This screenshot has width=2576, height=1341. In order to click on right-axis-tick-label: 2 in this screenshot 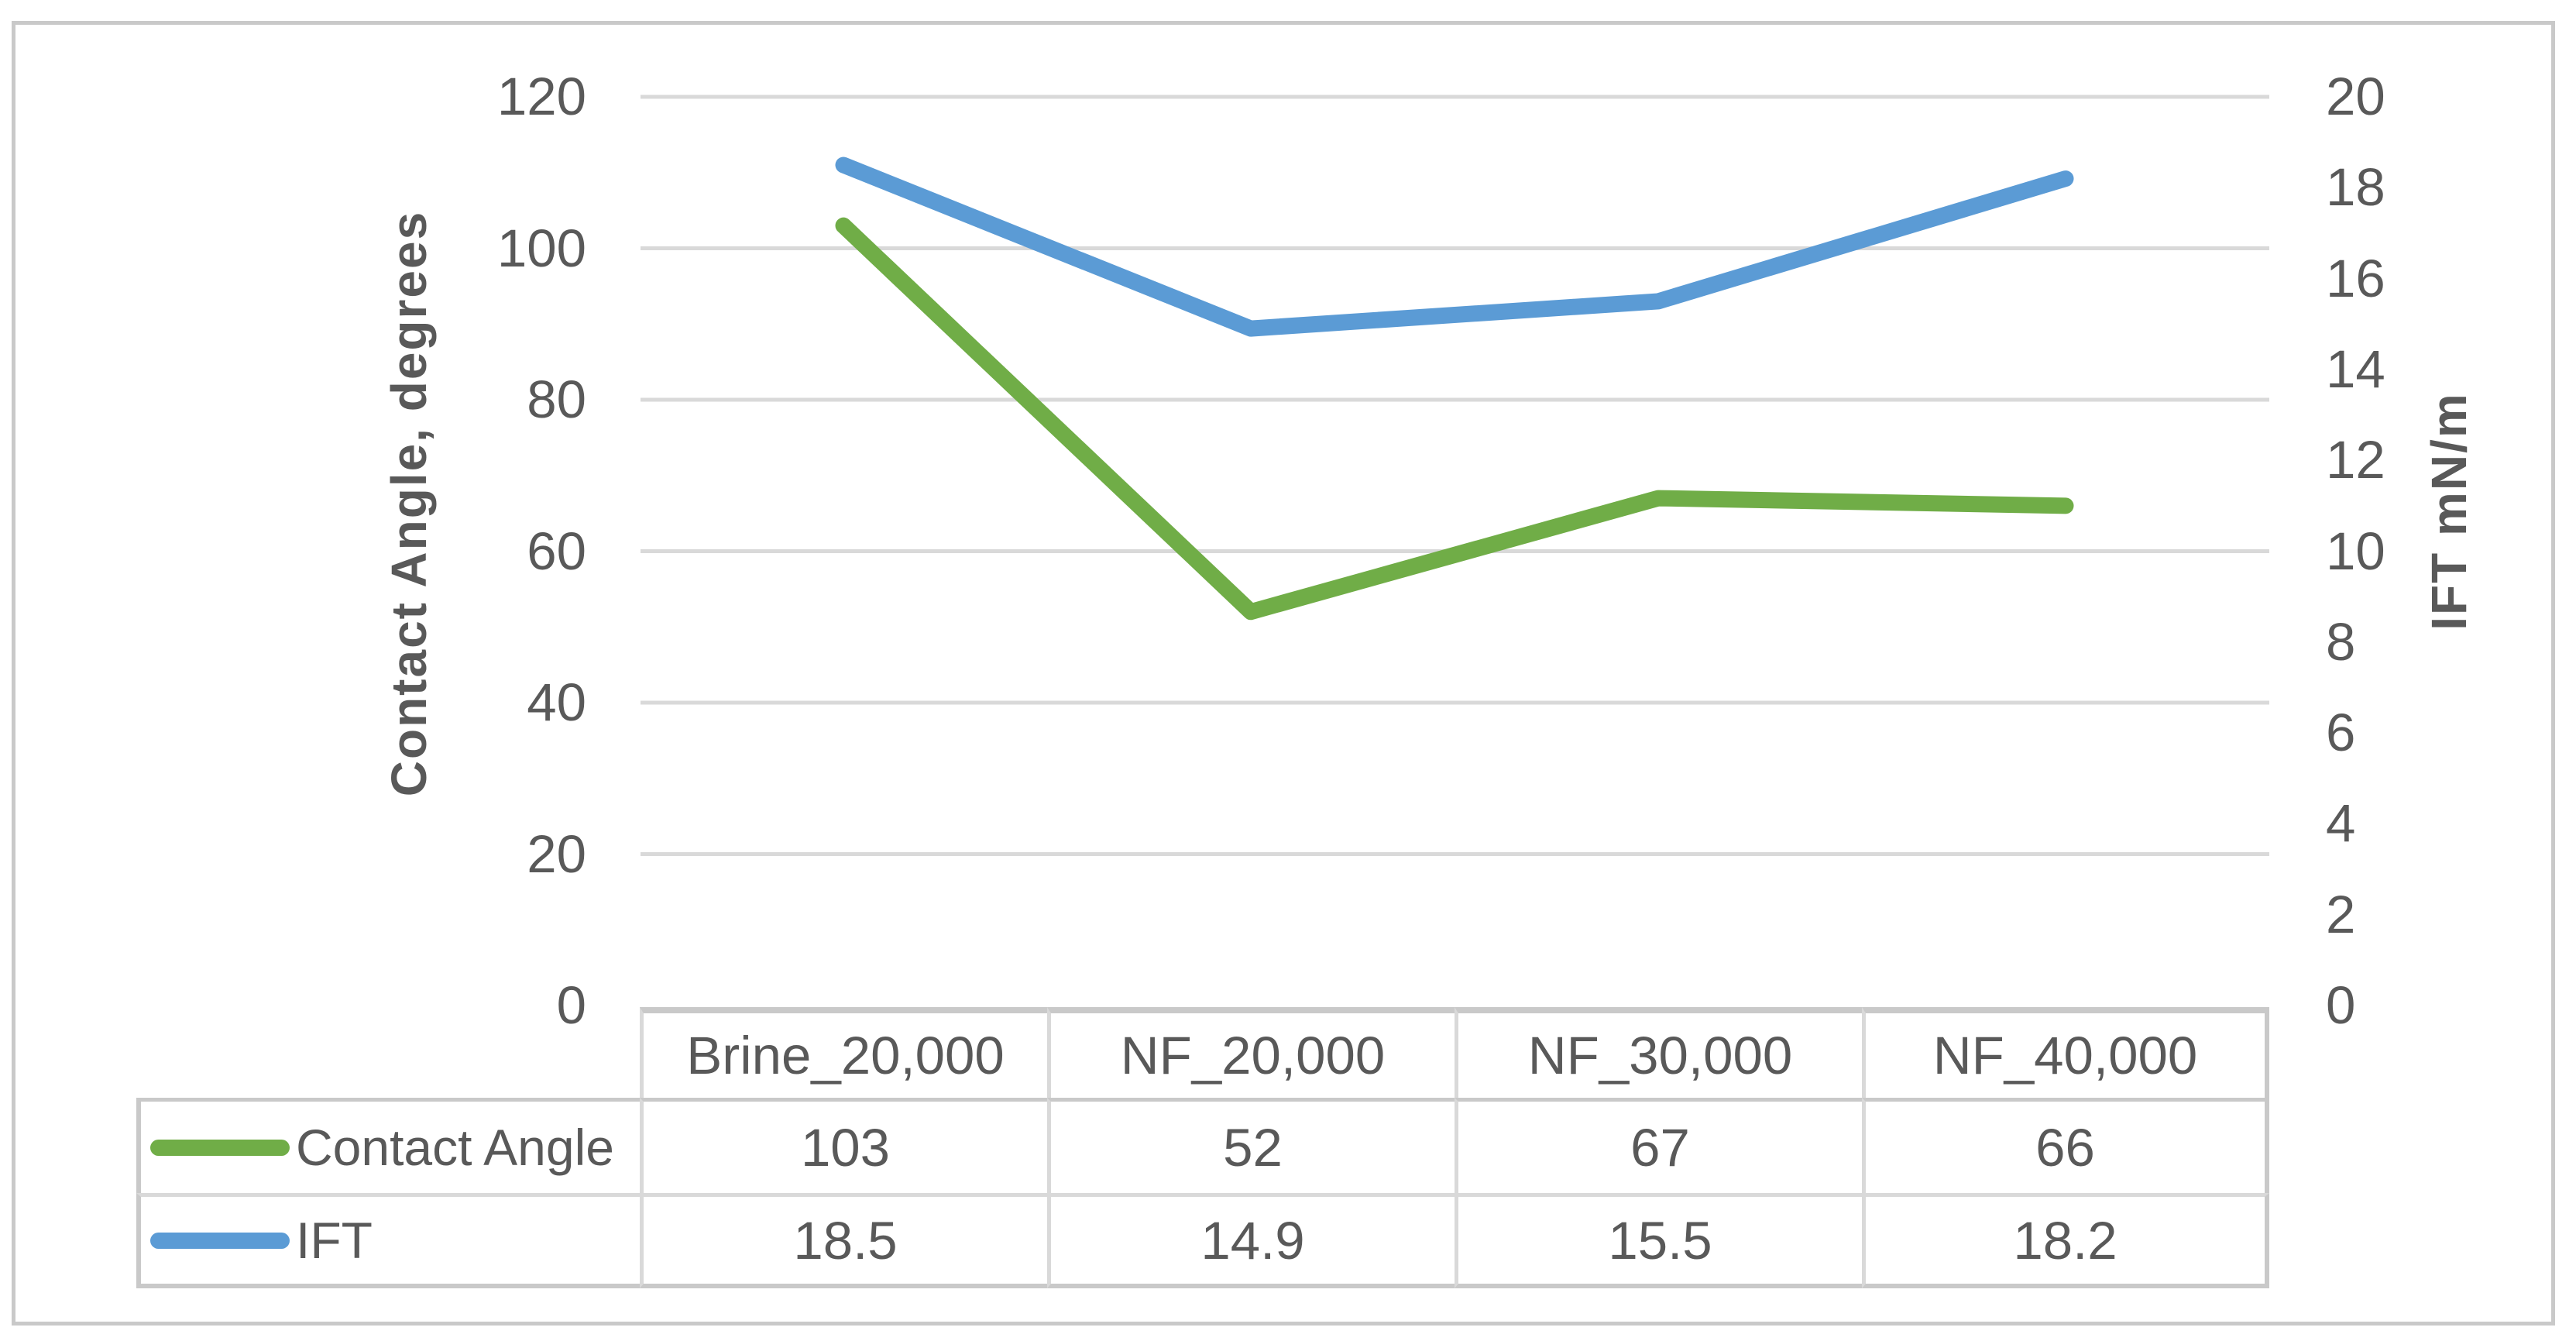, I will do `click(2341, 914)`.